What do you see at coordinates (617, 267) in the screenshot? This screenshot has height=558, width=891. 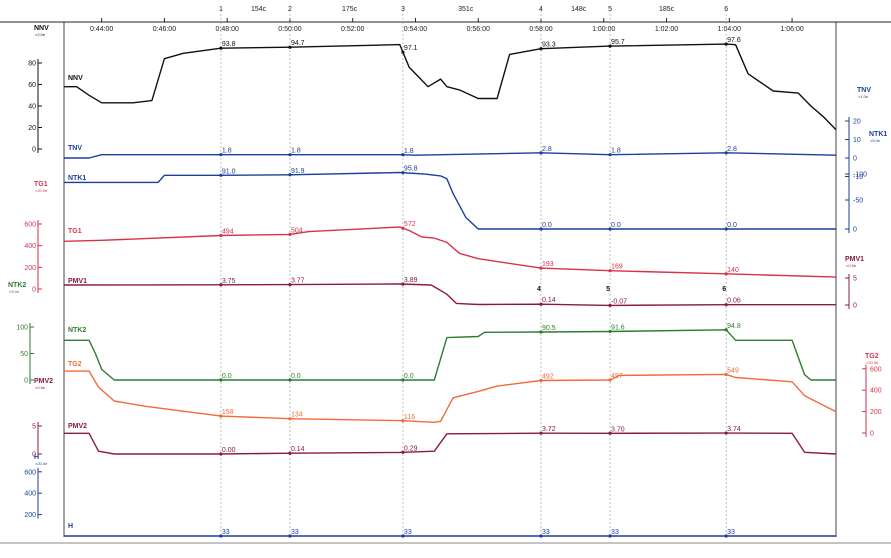 I see `data-label: 169` at bounding box center [617, 267].